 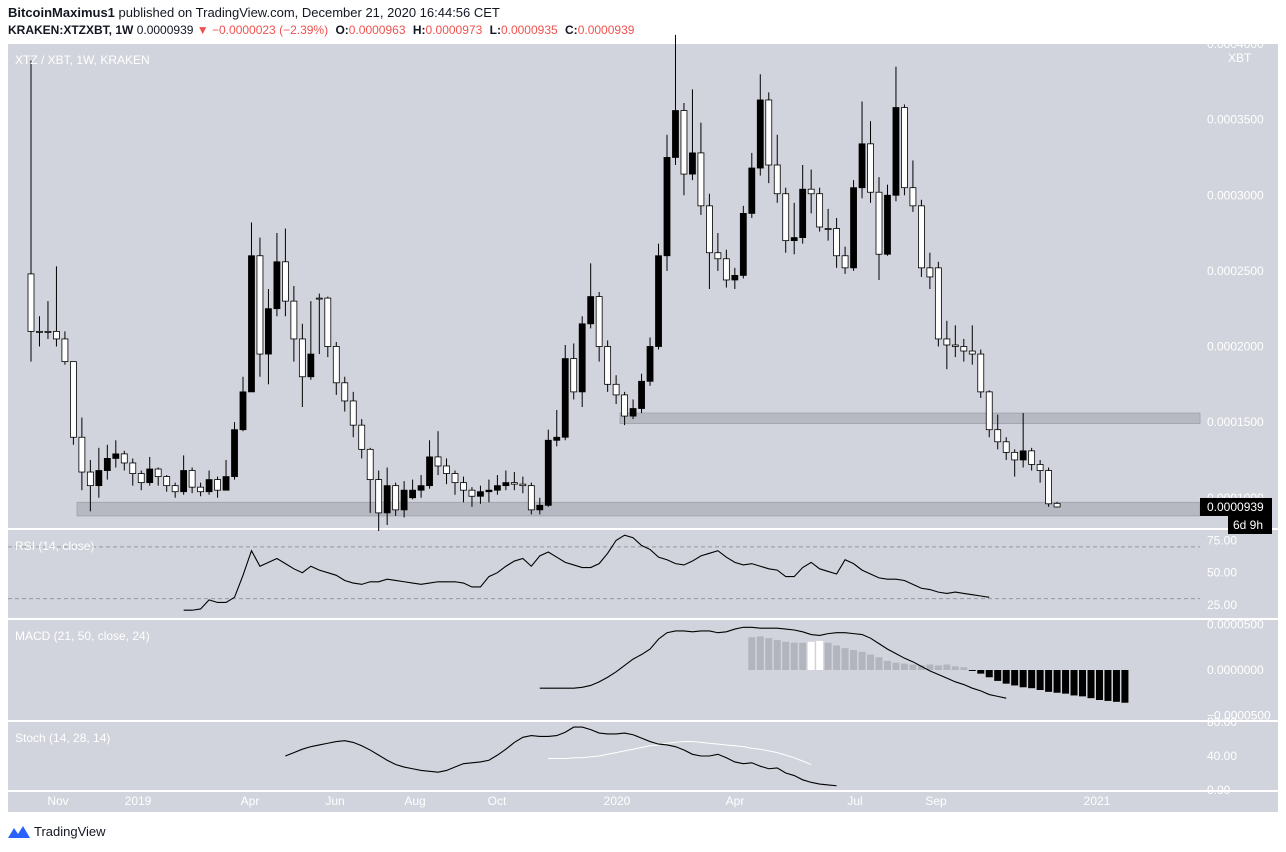 I want to click on price-tick-label: 0.0004000, so click(x=1235, y=44).